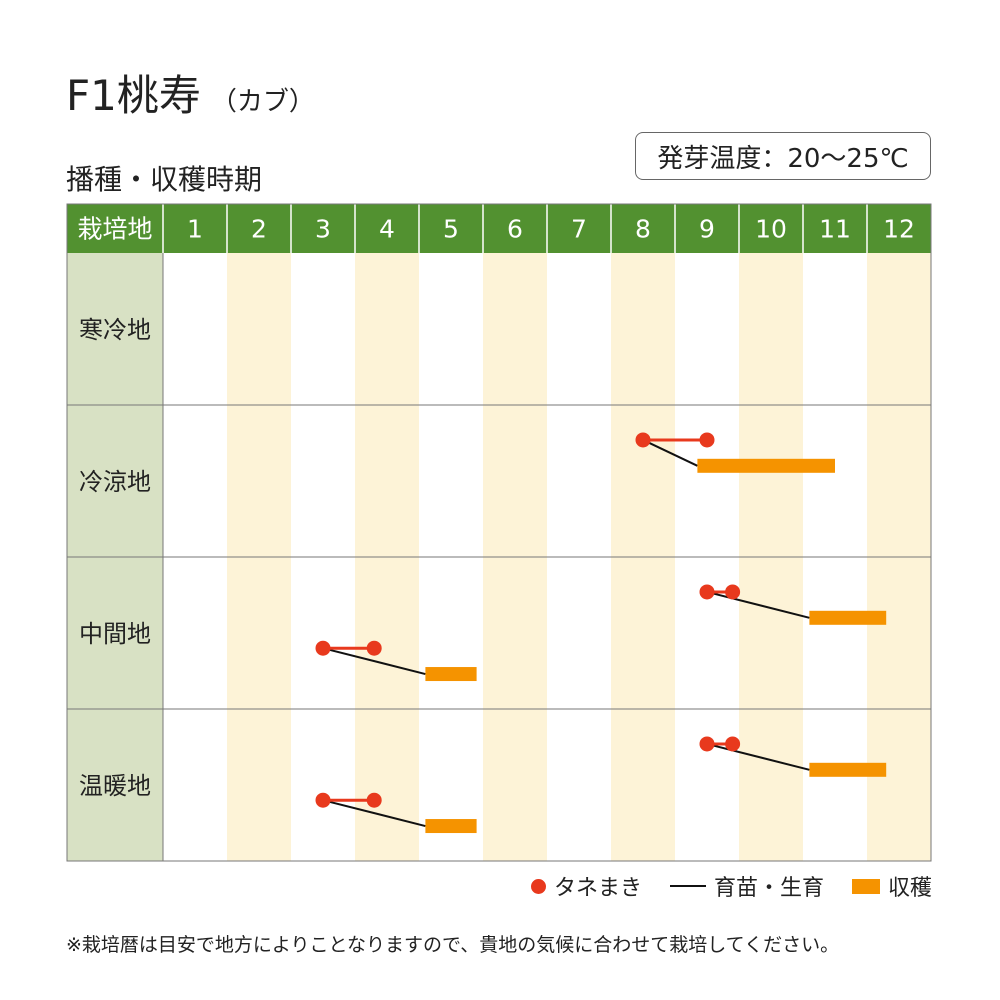 The image size is (1000, 1000). What do you see at coordinates (865, 886) in the screenshot?
I see `harvest-bar-icon` at bounding box center [865, 886].